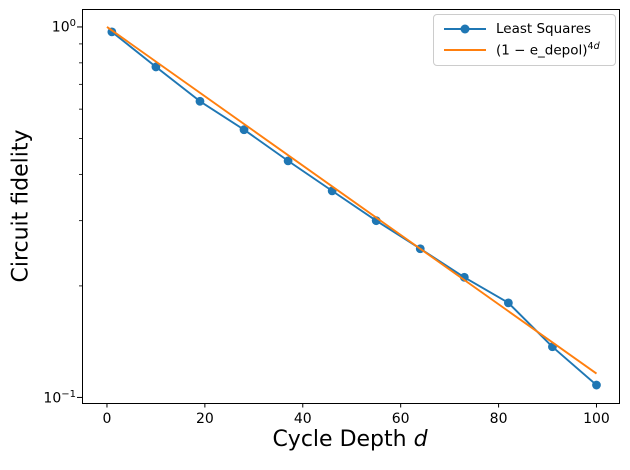  I want to click on legend-label-superscript: 4d, so click(594, 46).